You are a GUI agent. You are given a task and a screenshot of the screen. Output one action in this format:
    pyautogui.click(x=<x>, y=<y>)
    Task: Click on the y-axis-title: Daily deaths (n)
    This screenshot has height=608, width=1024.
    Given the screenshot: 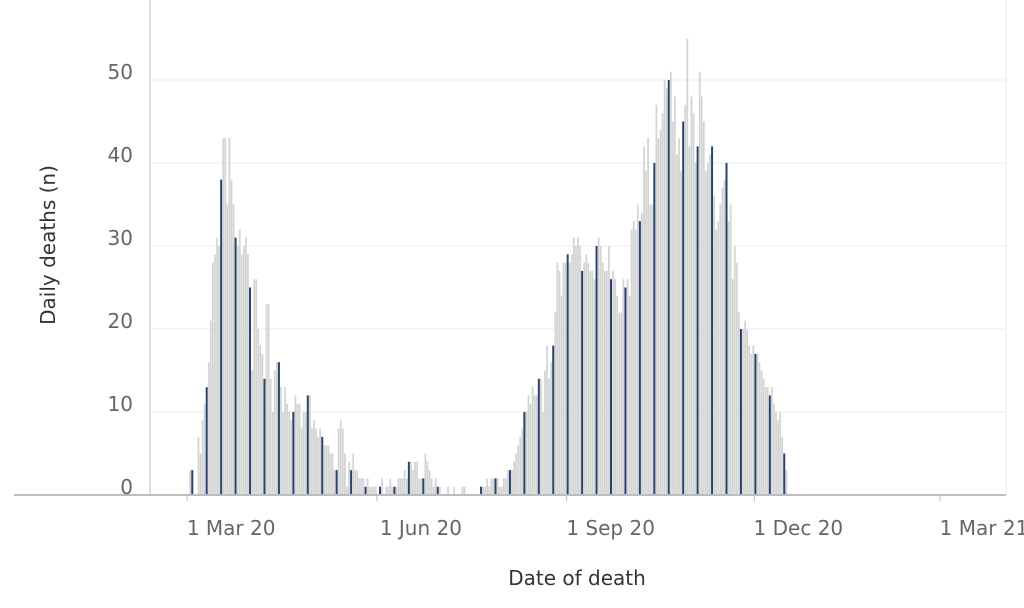 What is the action you would take?
    pyautogui.click(x=48, y=245)
    